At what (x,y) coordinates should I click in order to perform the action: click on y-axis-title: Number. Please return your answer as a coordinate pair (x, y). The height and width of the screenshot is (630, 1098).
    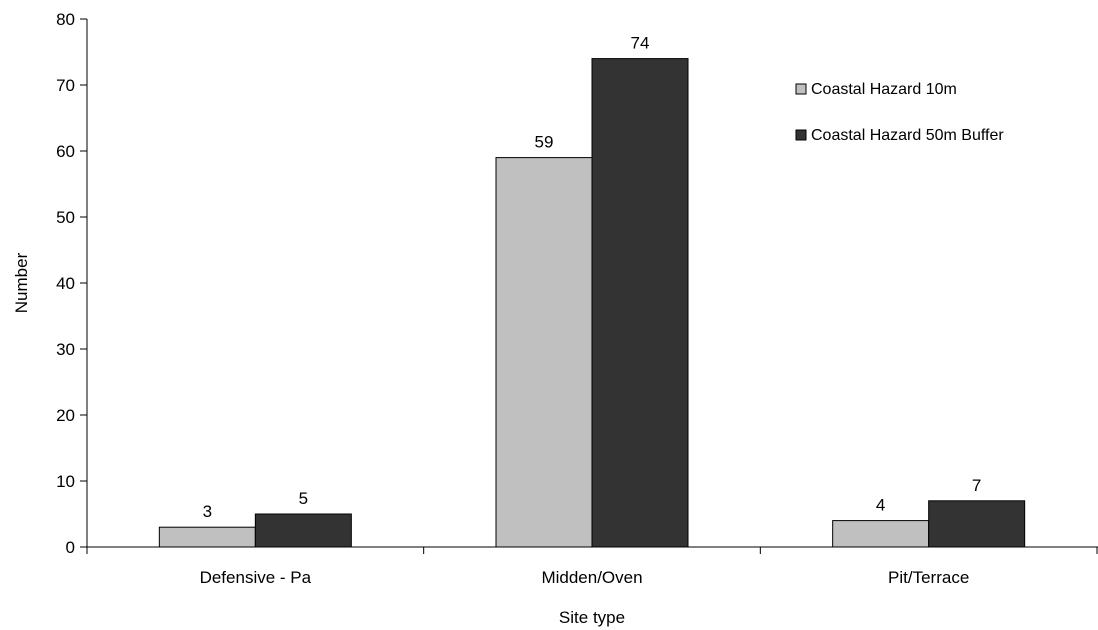
    Looking at the image, I should click on (21, 282).